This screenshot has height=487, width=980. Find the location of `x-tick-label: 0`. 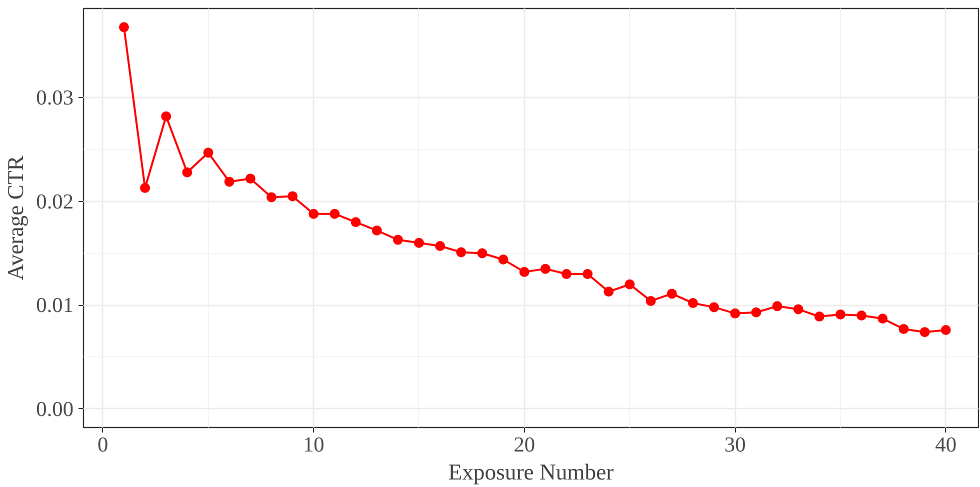

x-tick-label: 0 is located at coordinates (103, 444).